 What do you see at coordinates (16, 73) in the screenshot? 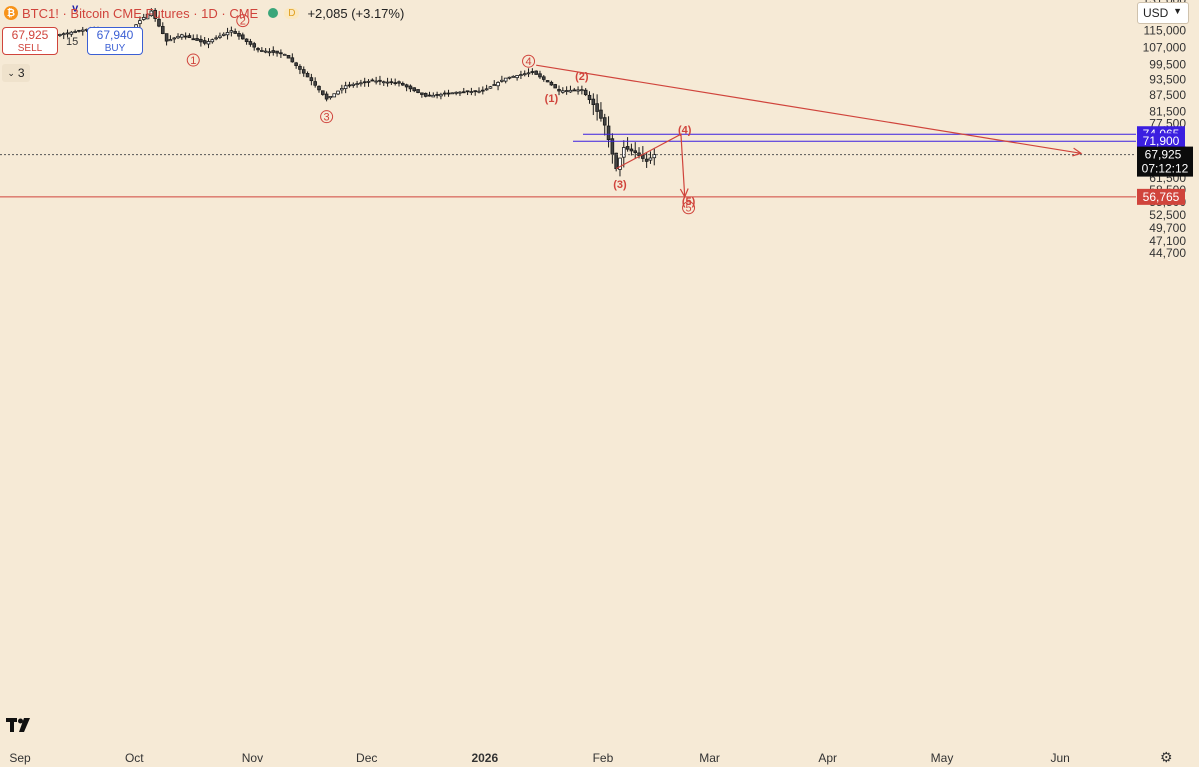
I see `indicators-toggle: ⌄ 3` at bounding box center [16, 73].